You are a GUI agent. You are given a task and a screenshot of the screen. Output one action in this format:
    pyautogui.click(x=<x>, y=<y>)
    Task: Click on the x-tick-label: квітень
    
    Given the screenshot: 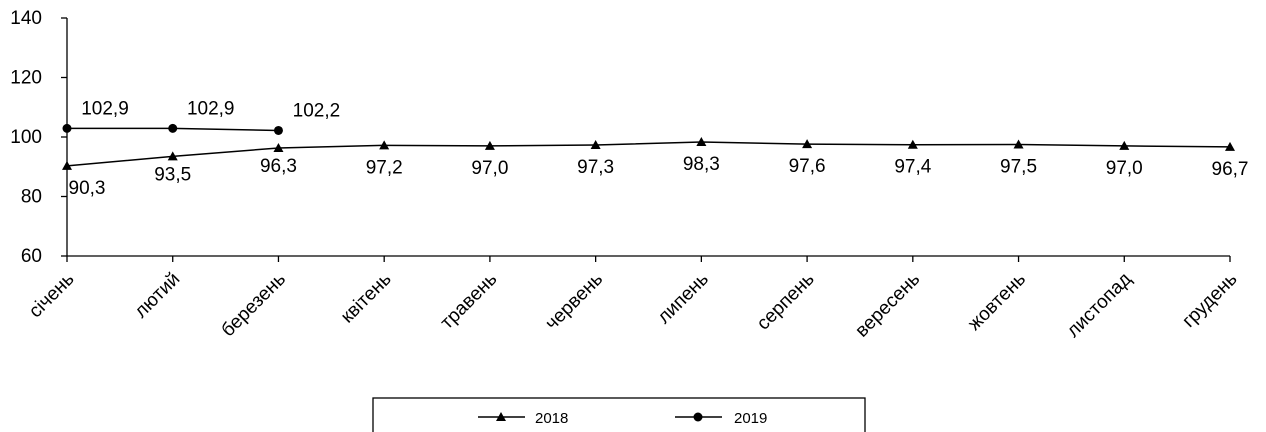 What is the action you would take?
    pyautogui.click(x=366, y=298)
    